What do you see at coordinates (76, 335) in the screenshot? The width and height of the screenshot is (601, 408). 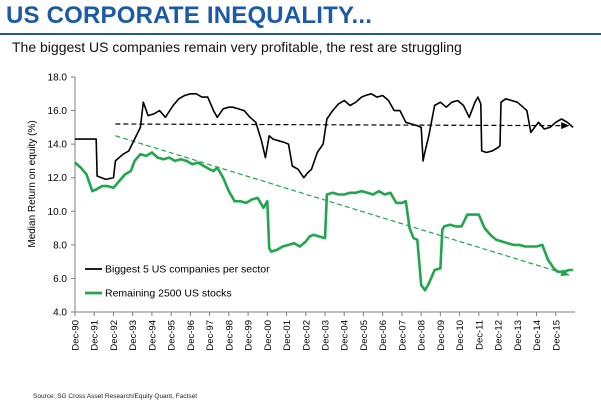 I see `x-tick-label: Dec-90` at bounding box center [76, 335].